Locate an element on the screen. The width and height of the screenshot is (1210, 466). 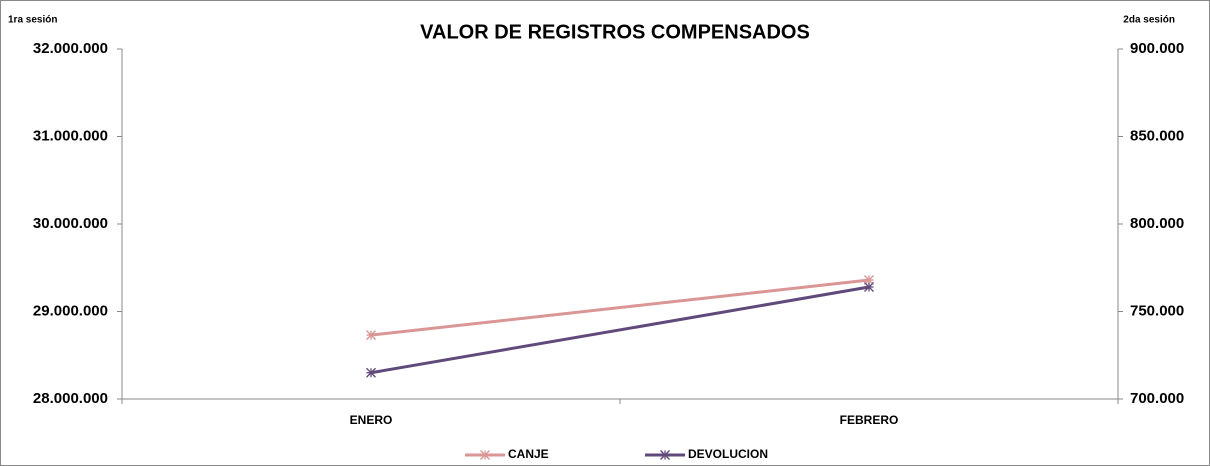
legend-label: CANJE is located at coordinates (528, 454).